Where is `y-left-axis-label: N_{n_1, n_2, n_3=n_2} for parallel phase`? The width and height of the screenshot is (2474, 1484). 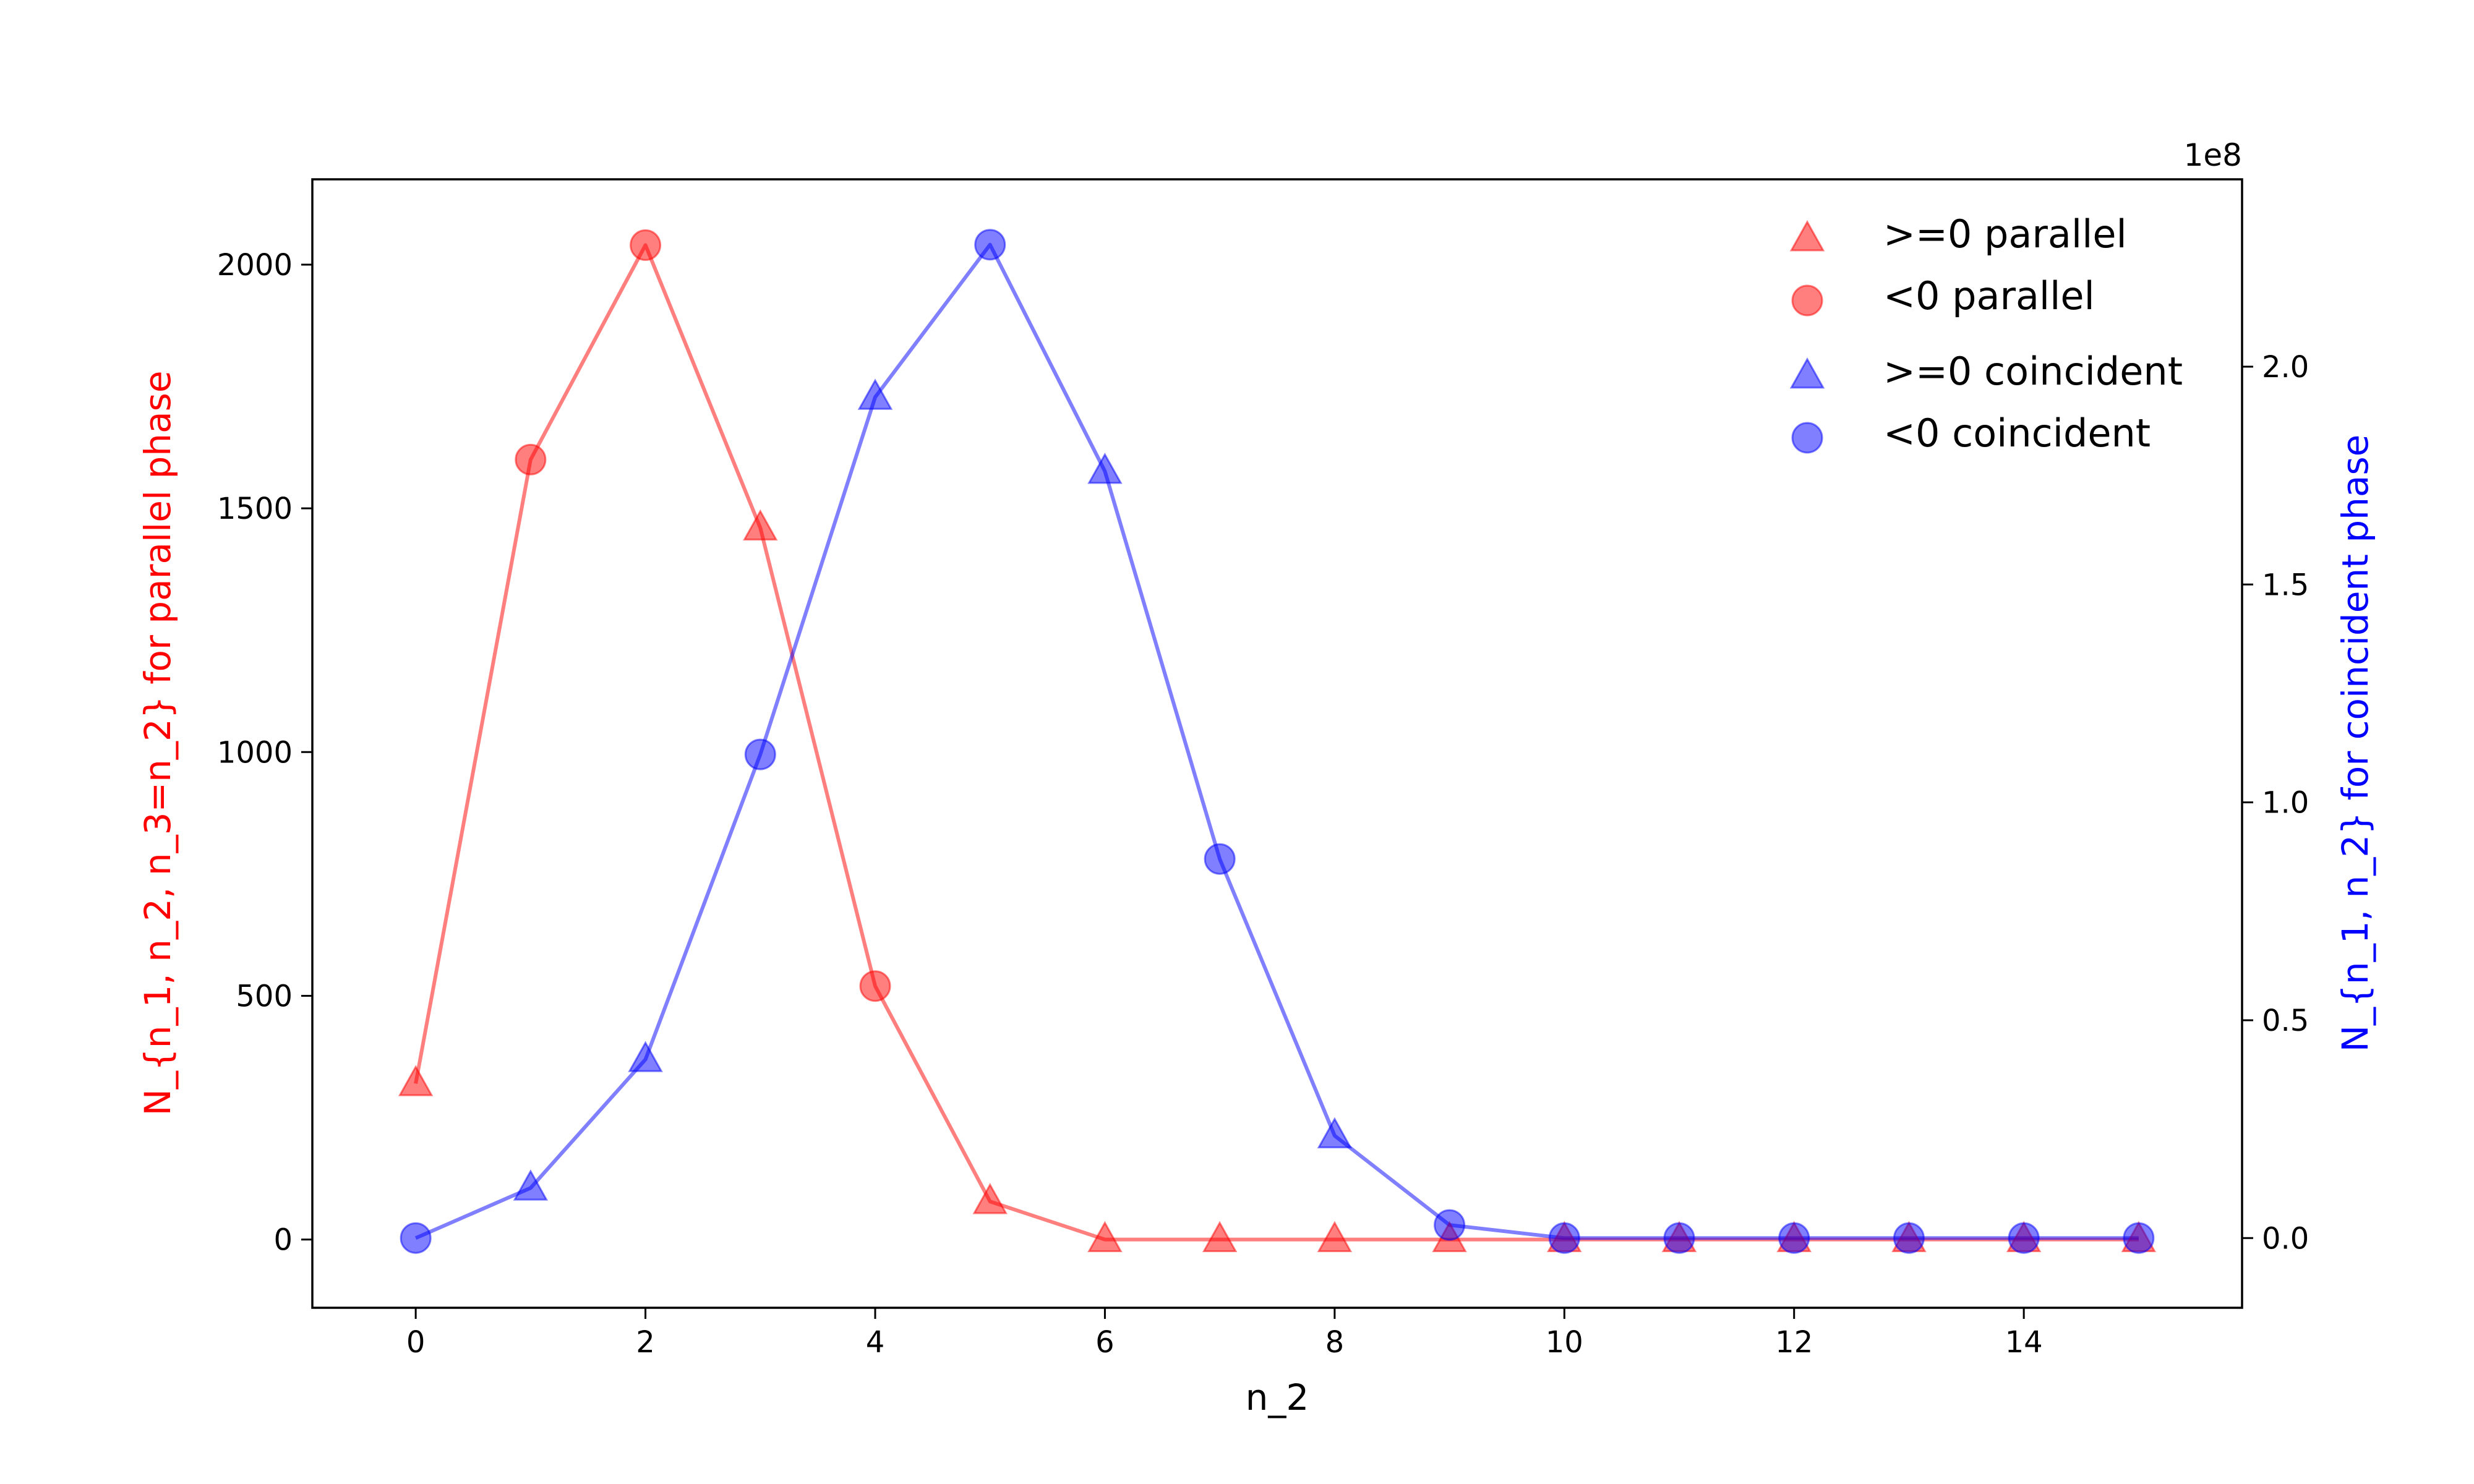 y-left-axis-label: N_{n_1, n_2, n_3=n_2} for parallel phase is located at coordinates (158, 742).